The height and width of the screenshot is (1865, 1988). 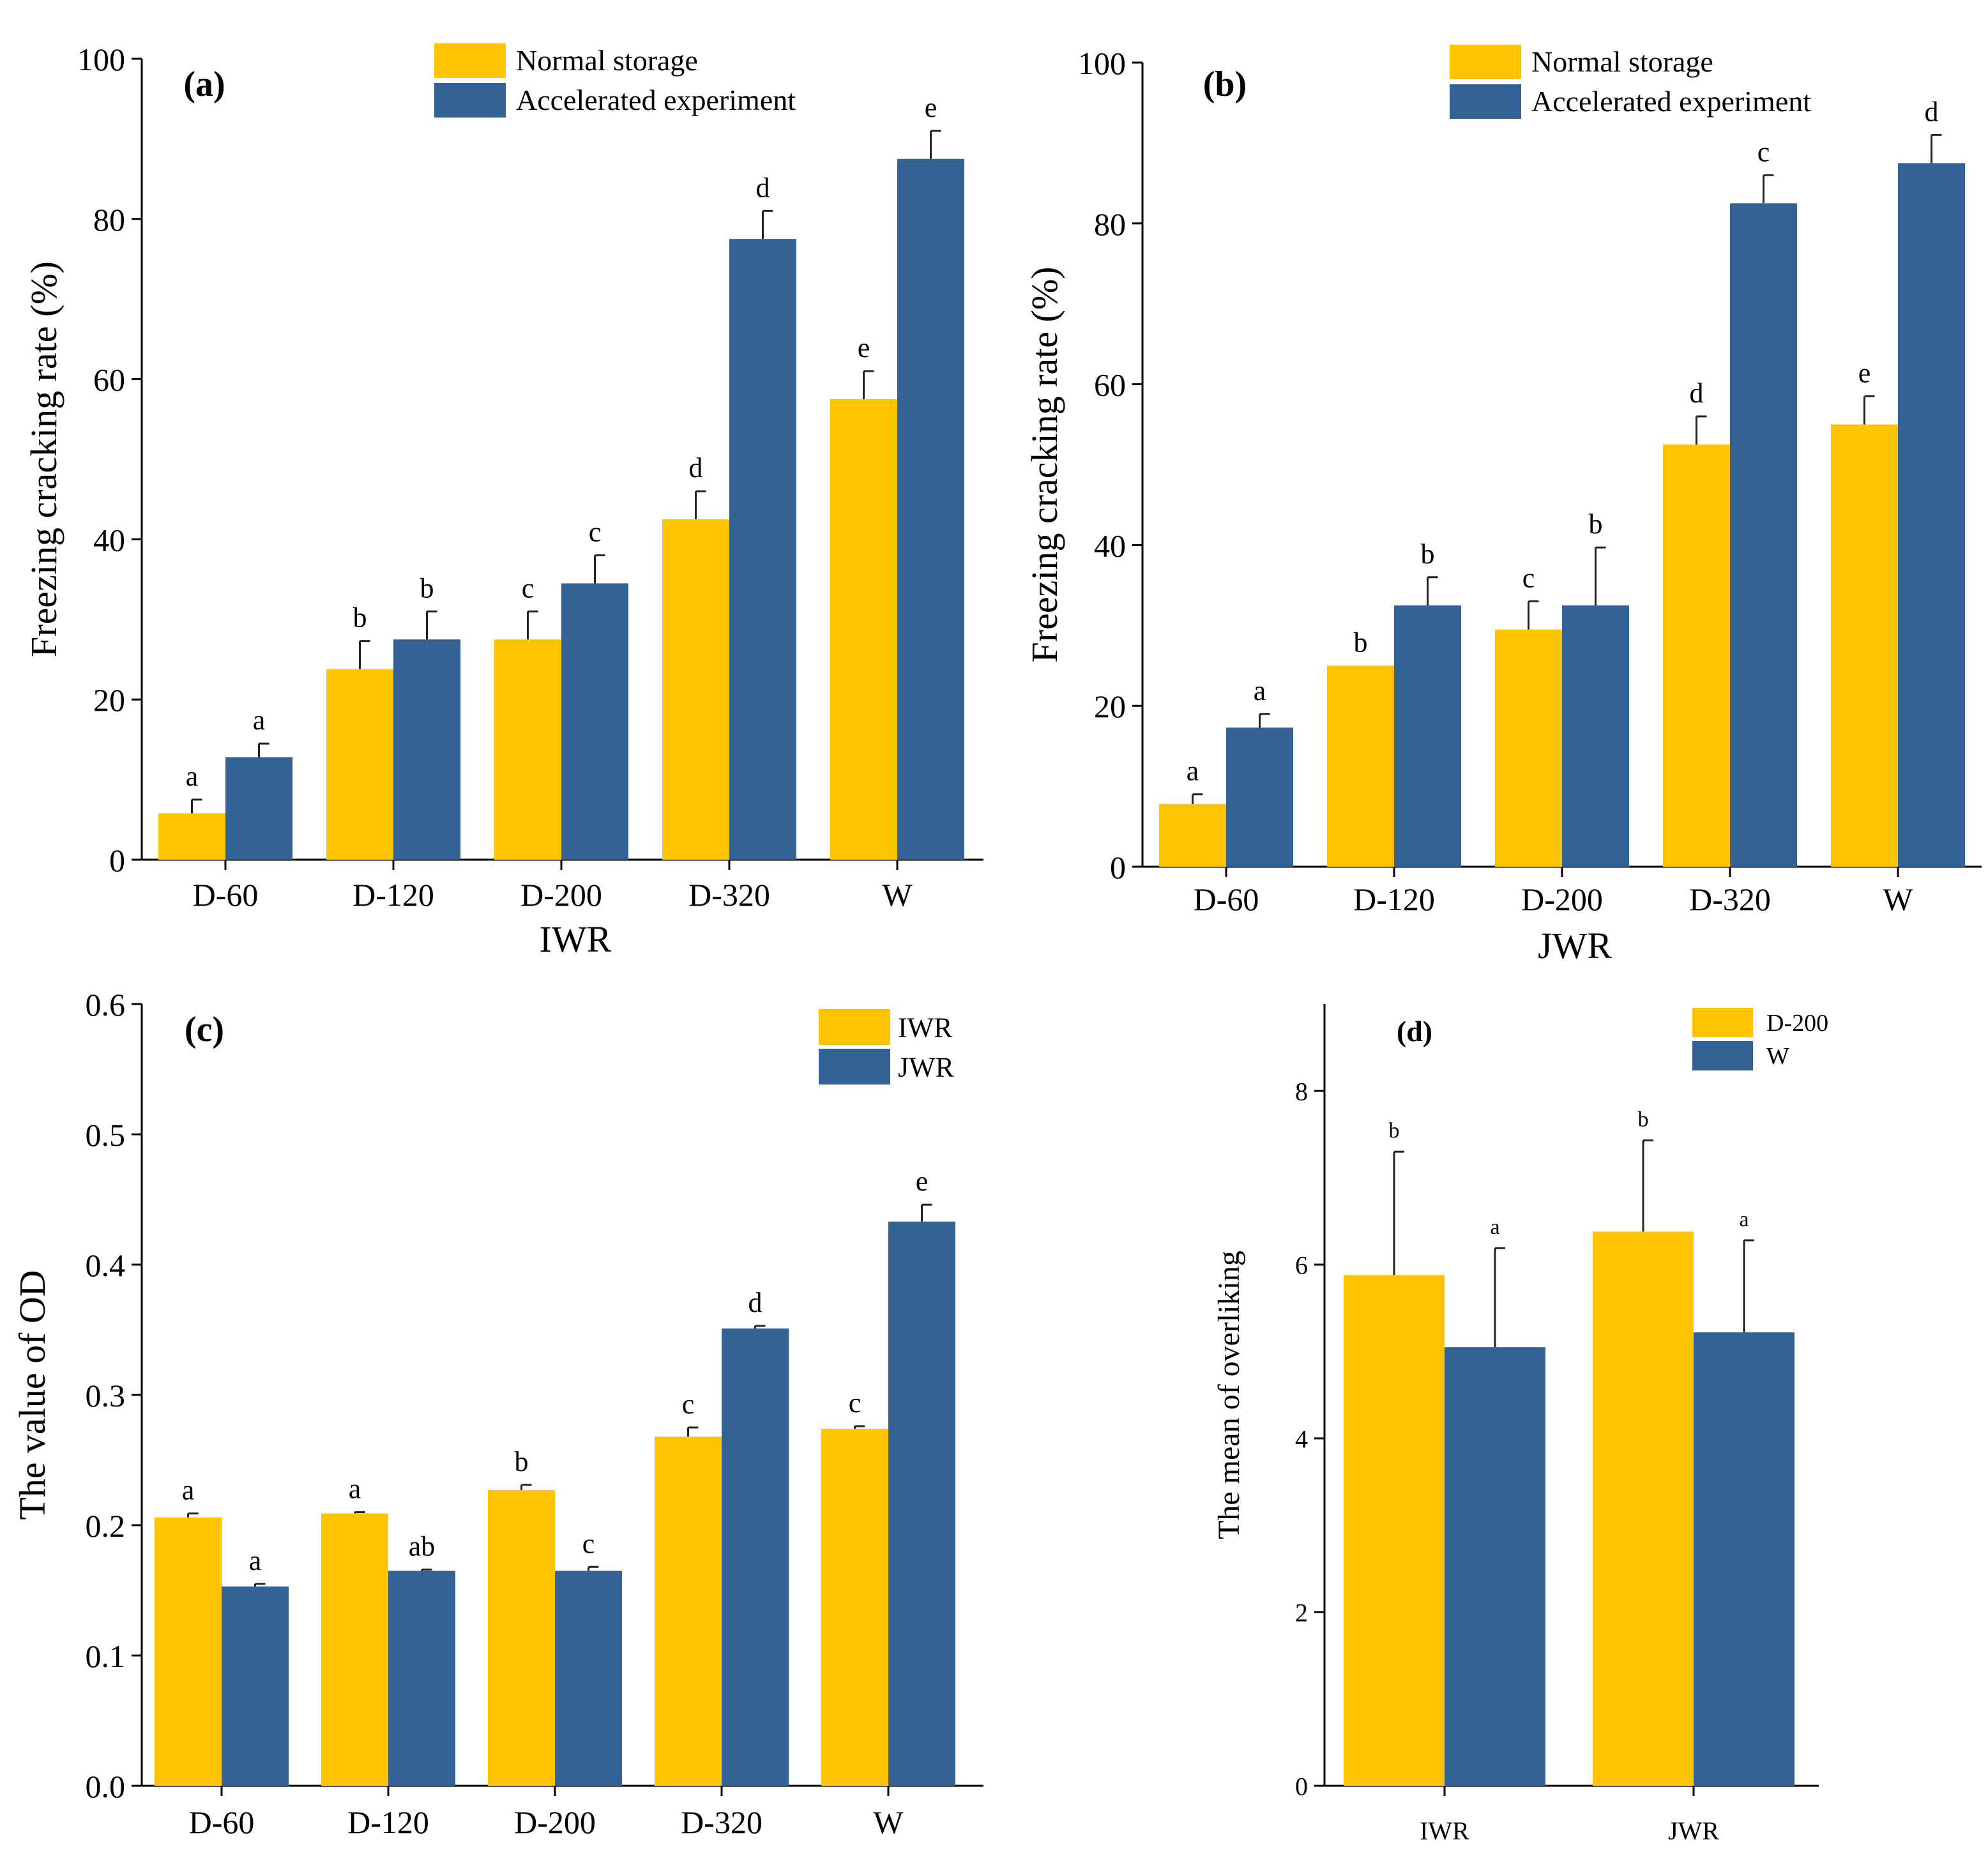 What do you see at coordinates (1102, 63) in the screenshot?
I see `y-tick-label: 100` at bounding box center [1102, 63].